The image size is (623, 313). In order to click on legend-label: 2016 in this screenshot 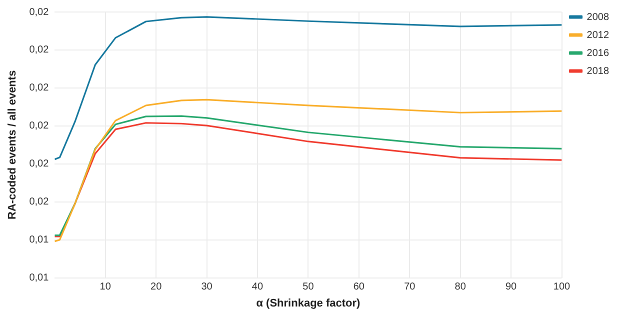, I will do `click(598, 53)`.